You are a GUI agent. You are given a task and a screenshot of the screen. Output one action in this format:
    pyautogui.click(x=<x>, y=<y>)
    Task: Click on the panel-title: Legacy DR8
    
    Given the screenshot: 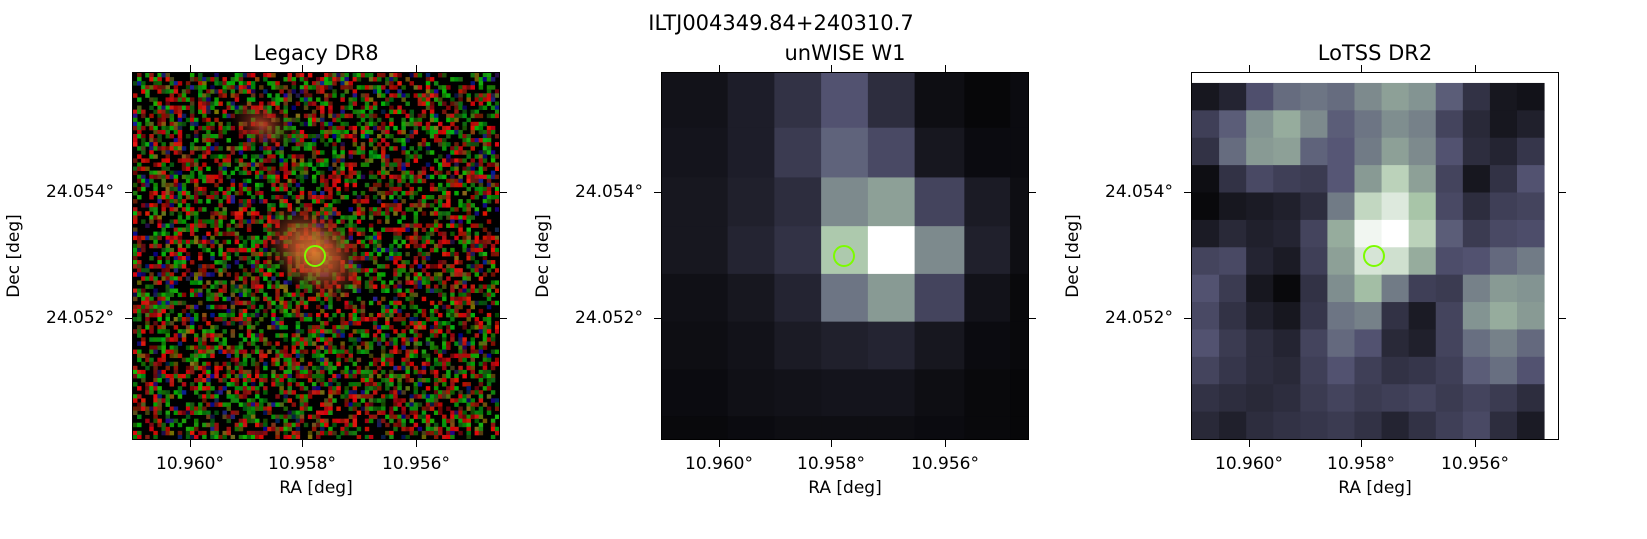 What is the action you would take?
    pyautogui.click(x=316, y=53)
    